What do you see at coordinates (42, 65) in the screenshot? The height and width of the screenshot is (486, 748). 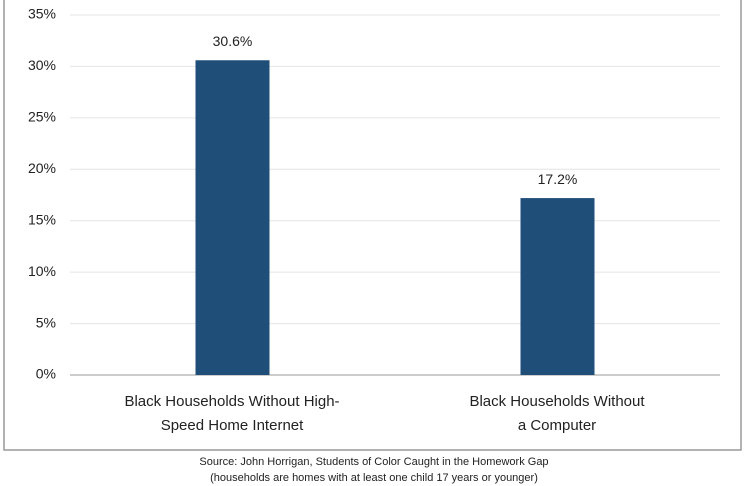 I see `y-tick-label: 30%` at bounding box center [42, 65].